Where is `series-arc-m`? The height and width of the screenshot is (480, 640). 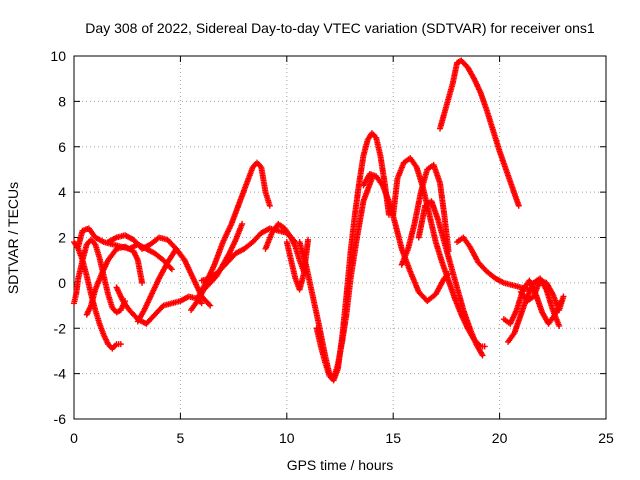
series-arc-m is located at coordinates (335, 278).